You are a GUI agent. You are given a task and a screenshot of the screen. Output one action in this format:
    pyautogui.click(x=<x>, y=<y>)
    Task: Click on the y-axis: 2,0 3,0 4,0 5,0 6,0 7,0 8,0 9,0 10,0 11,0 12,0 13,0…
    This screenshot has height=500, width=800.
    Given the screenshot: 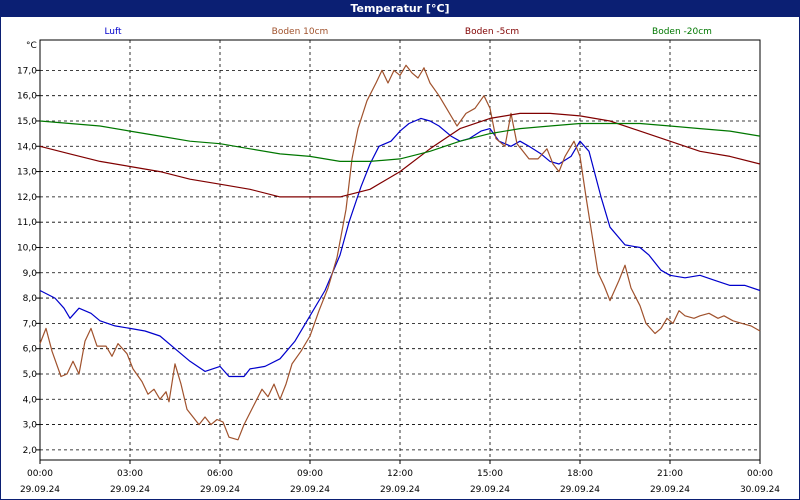 What is the action you would take?
    pyautogui.click(x=28, y=261)
    